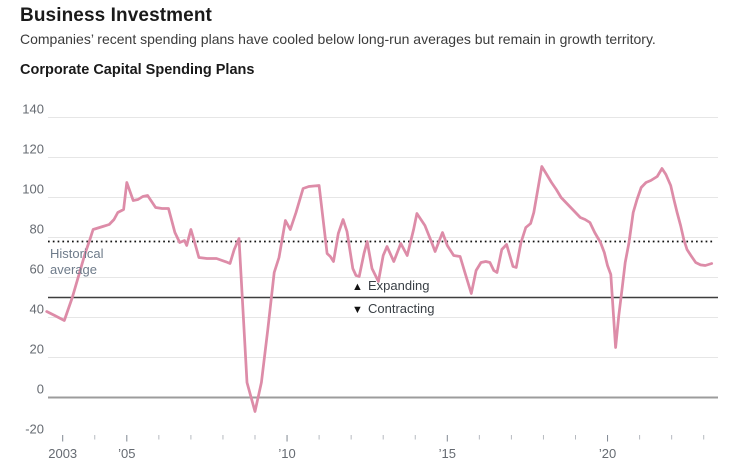 The height and width of the screenshot is (473, 754). What do you see at coordinates (62, 453) in the screenshot?
I see `x-axis-tick-label: 2003` at bounding box center [62, 453].